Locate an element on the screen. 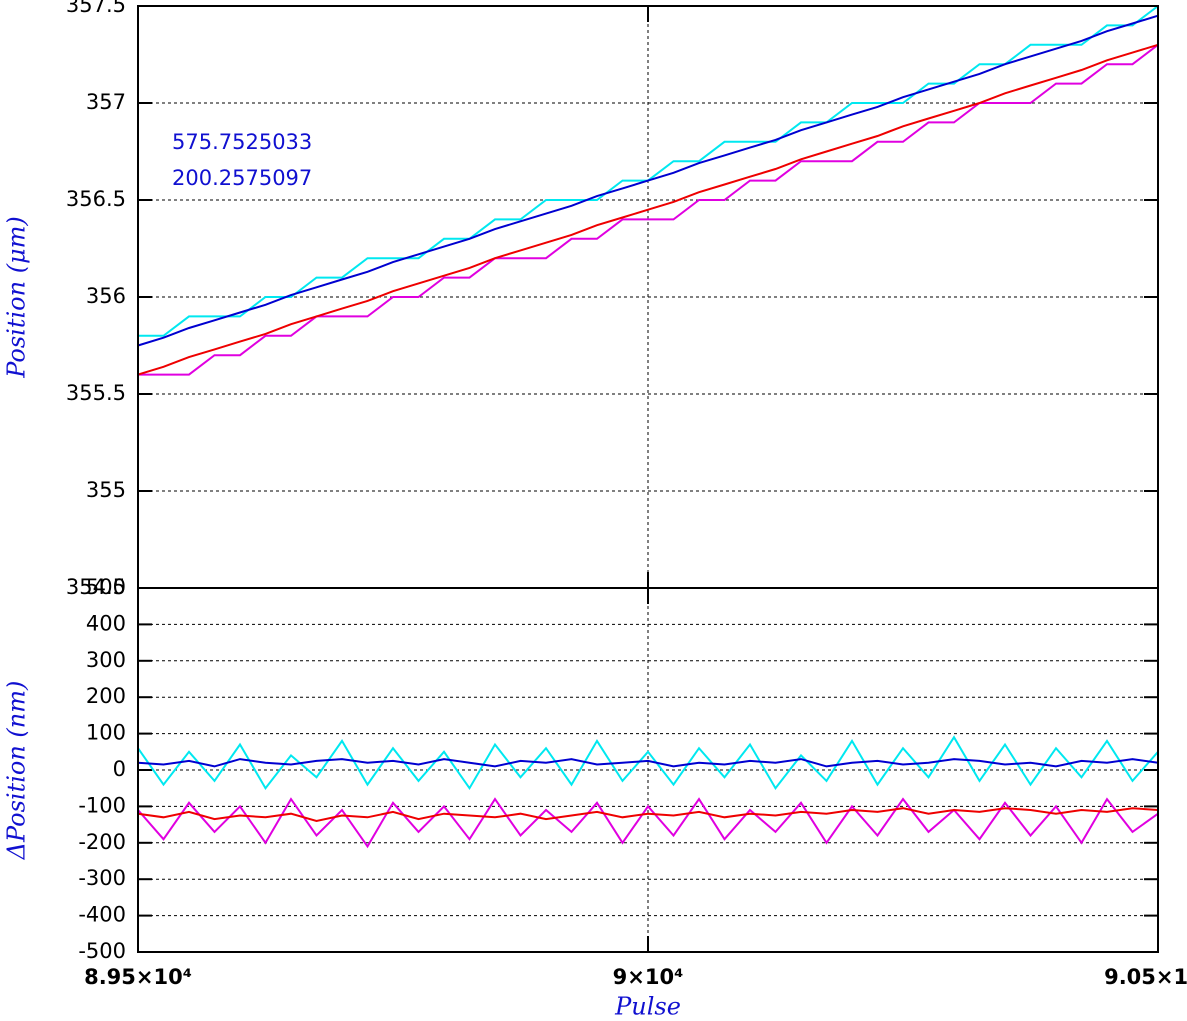  y-tick-label: 356.5 is located at coordinates (96, 199).